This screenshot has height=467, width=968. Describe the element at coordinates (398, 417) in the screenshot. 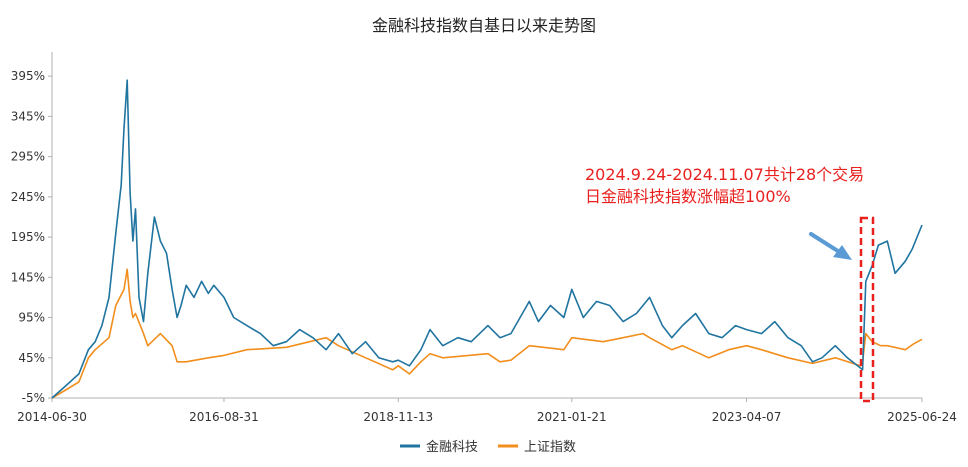

I see `x-tick-label: 2018-11-13` at that location.